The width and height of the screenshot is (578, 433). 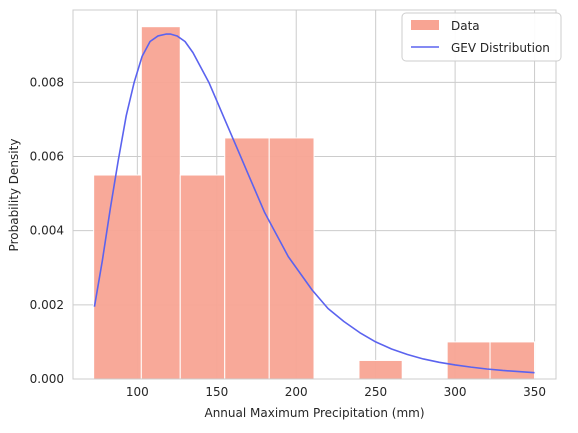 I want to click on legend-data-label: Data, so click(x=465, y=26).